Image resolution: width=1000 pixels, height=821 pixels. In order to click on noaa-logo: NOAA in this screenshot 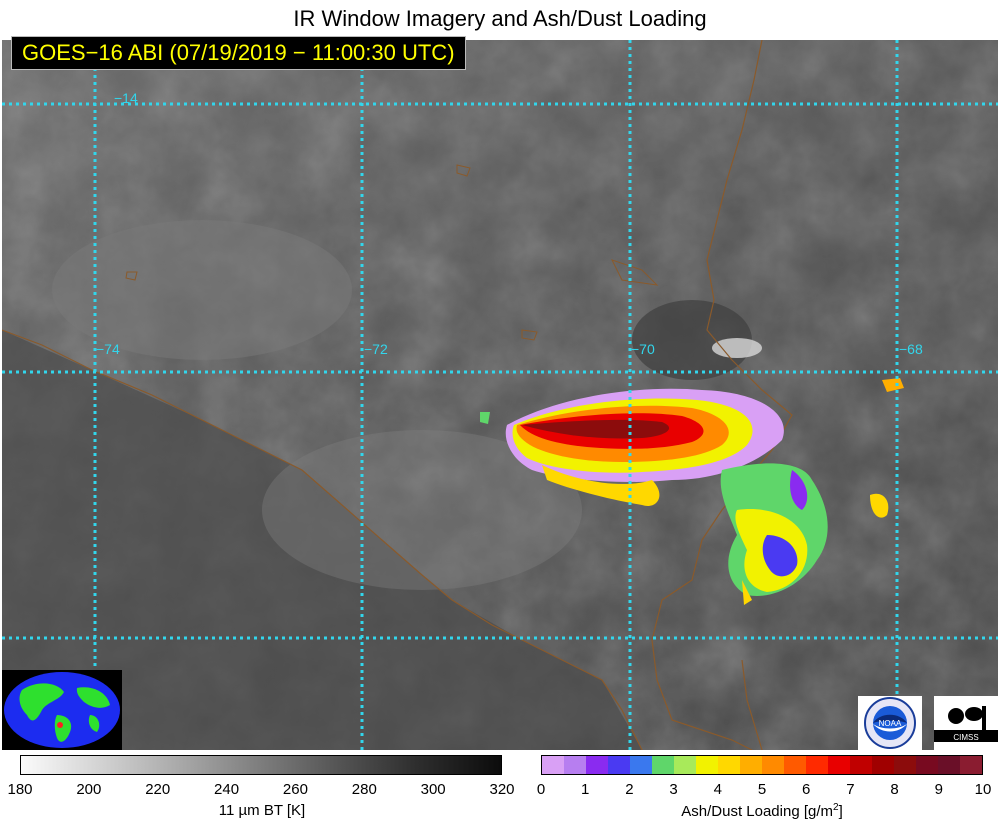, I will do `click(890, 723)`.